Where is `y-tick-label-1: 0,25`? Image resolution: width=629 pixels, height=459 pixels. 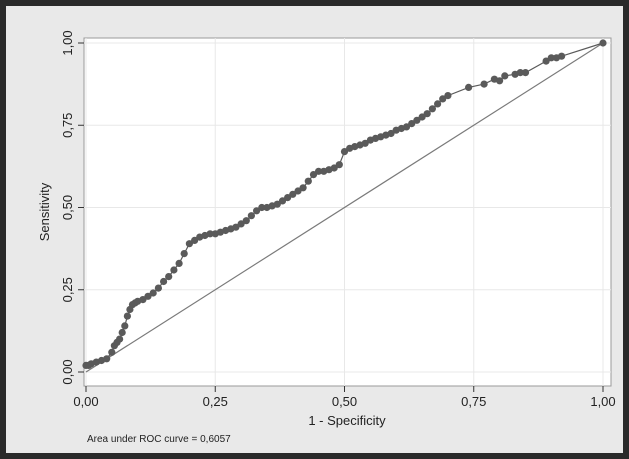
y-tick-label-1: 0,25 is located at coordinates (67, 289).